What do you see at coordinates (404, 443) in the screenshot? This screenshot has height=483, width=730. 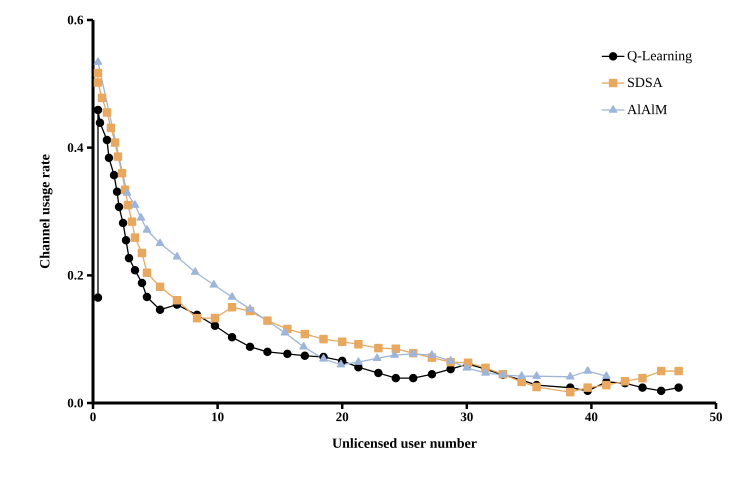 I see `x-axis-title: Unlicensed user number` at bounding box center [404, 443].